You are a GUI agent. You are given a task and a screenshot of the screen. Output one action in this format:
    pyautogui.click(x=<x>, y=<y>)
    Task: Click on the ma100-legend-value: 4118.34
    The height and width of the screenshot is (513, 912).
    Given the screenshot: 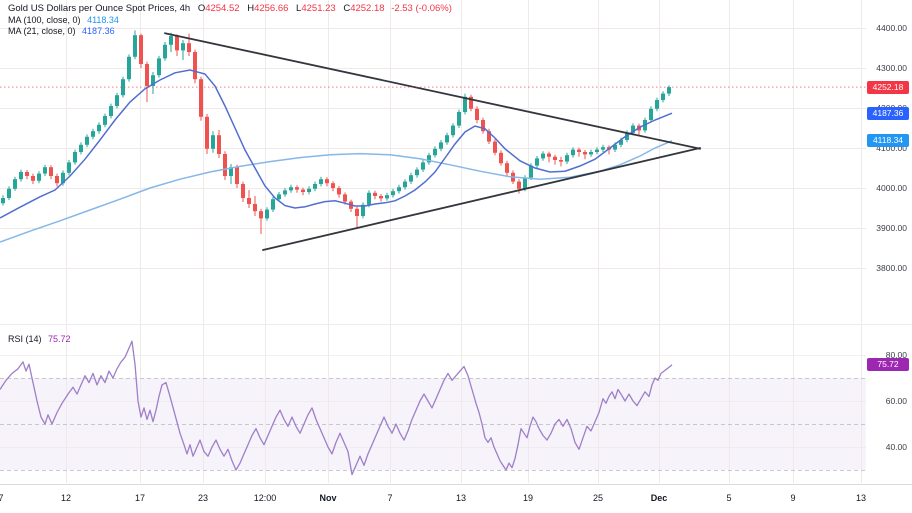 What is the action you would take?
    pyautogui.click(x=103, y=20)
    